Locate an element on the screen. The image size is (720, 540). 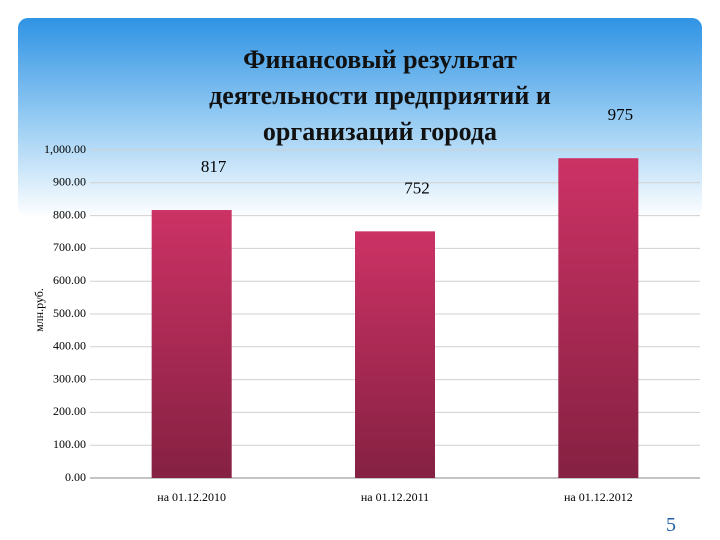
y-tick-label: 400.00 is located at coordinates (69, 346).